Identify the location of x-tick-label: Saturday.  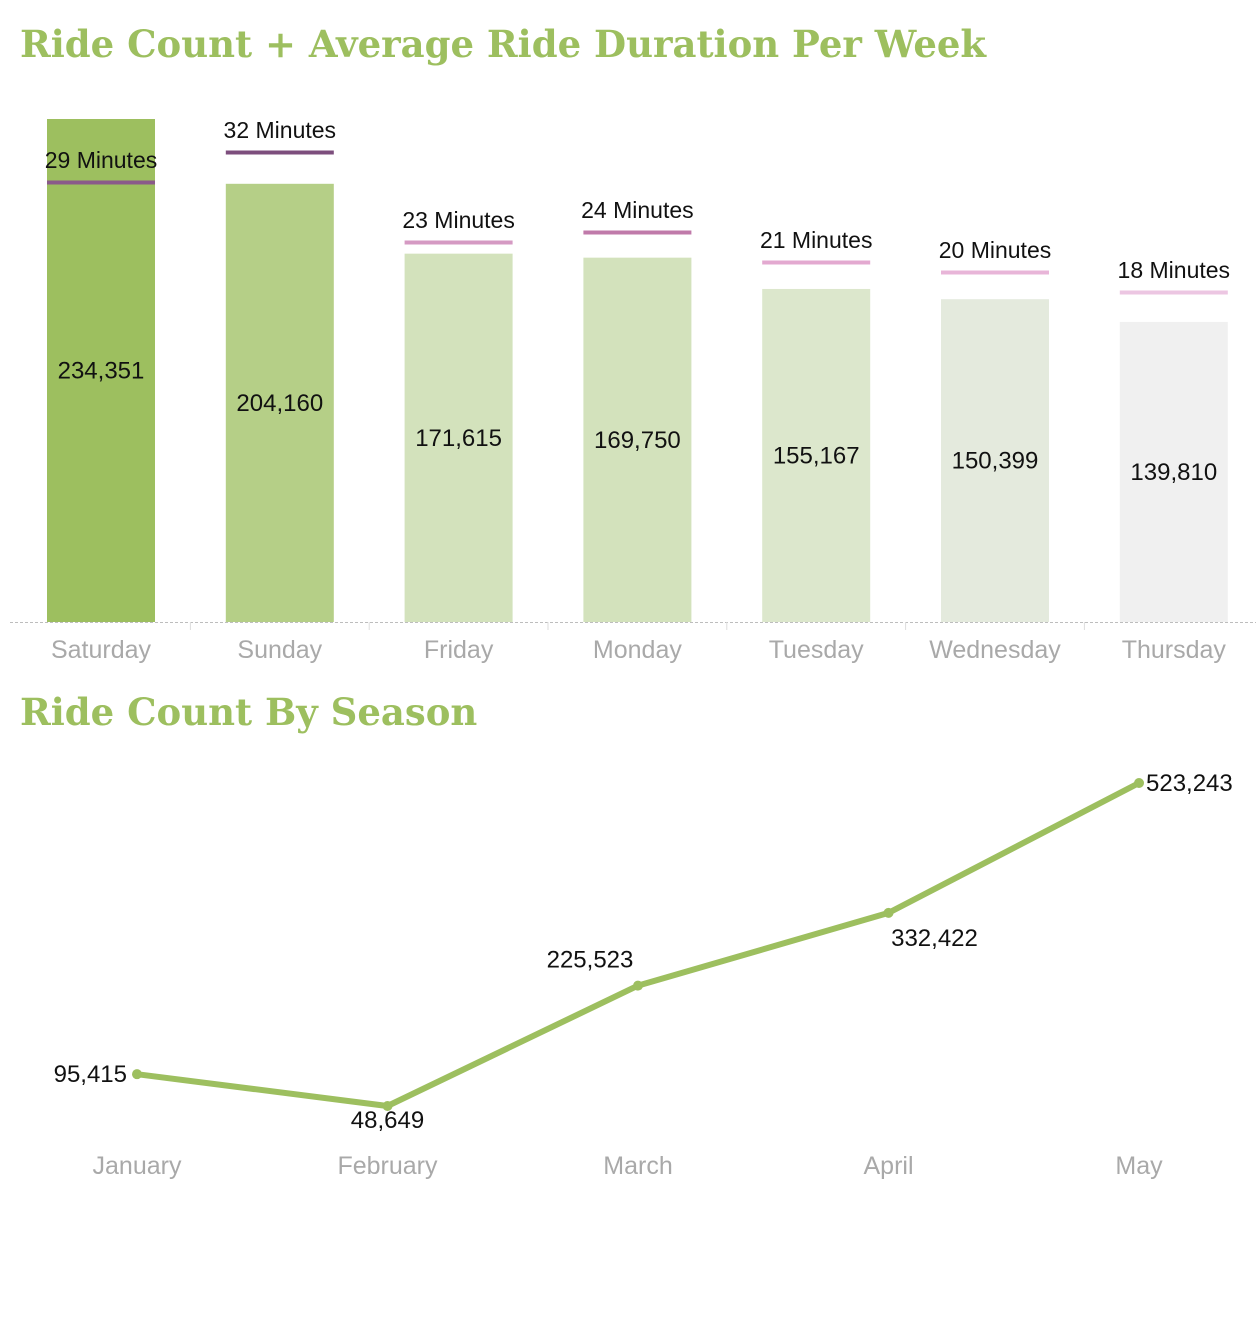
(101, 650).